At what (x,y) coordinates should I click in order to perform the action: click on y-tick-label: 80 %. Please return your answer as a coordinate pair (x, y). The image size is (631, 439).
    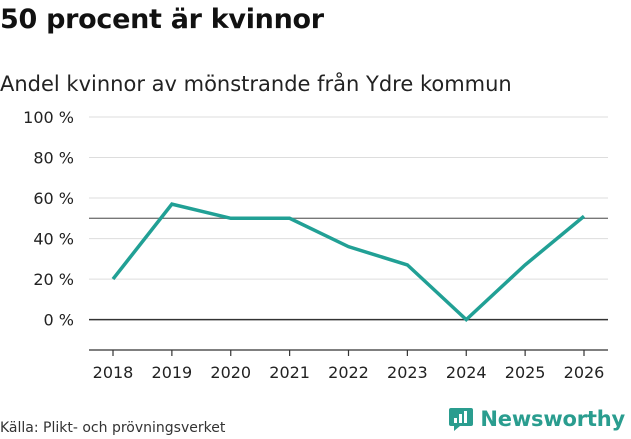
    Looking at the image, I should click on (53, 158).